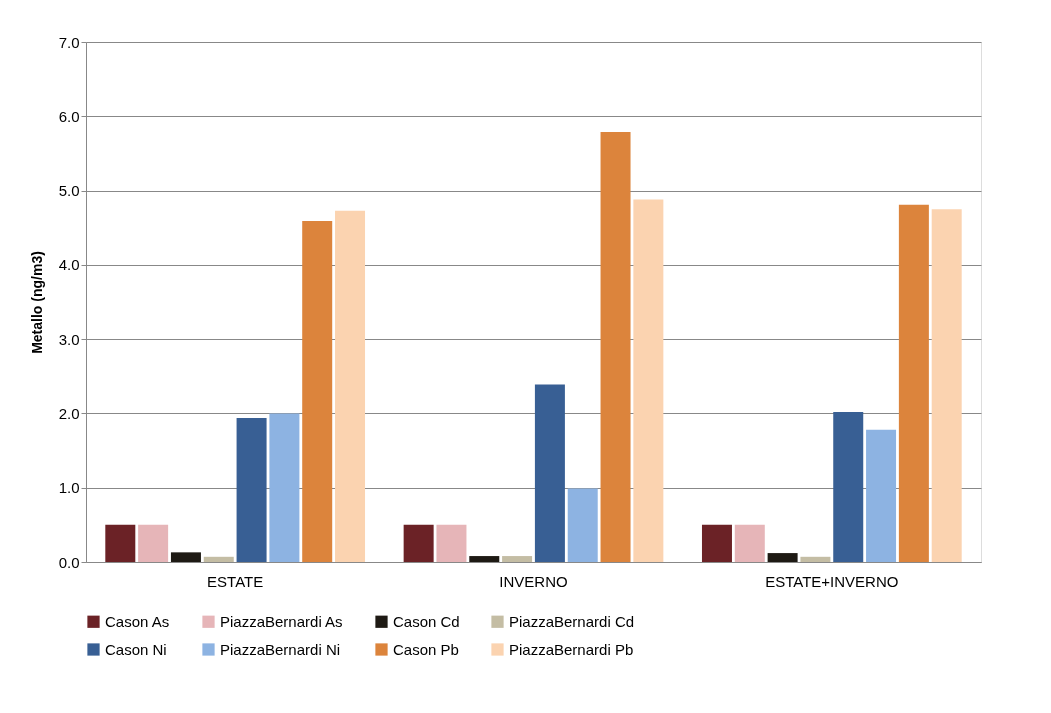 The image size is (1051, 713). What do you see at coordinates (426, 649) in the screenshot?
I see `legend-label: Cason Pb` at bounding box center [426, 649].